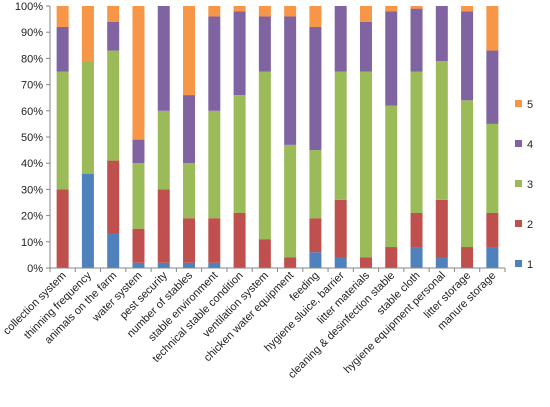 The width and height of the screenshot is (550, 407). I want to click on y-tick-label: 80%, so click(32, 59).